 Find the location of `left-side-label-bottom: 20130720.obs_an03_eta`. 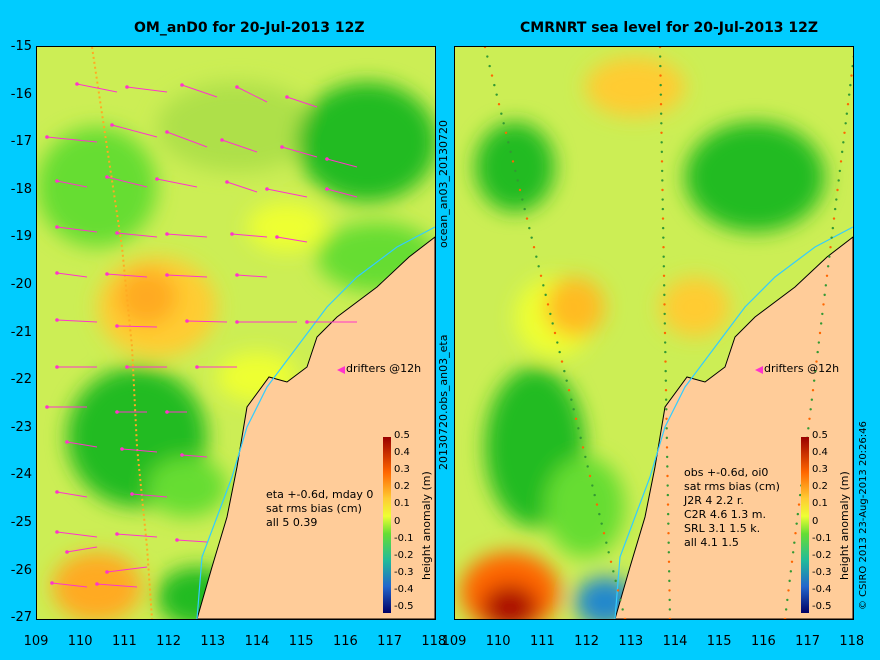

left-side-label-bottom: 20130720.obs_an03_eta is located at coordinates (443, 402).